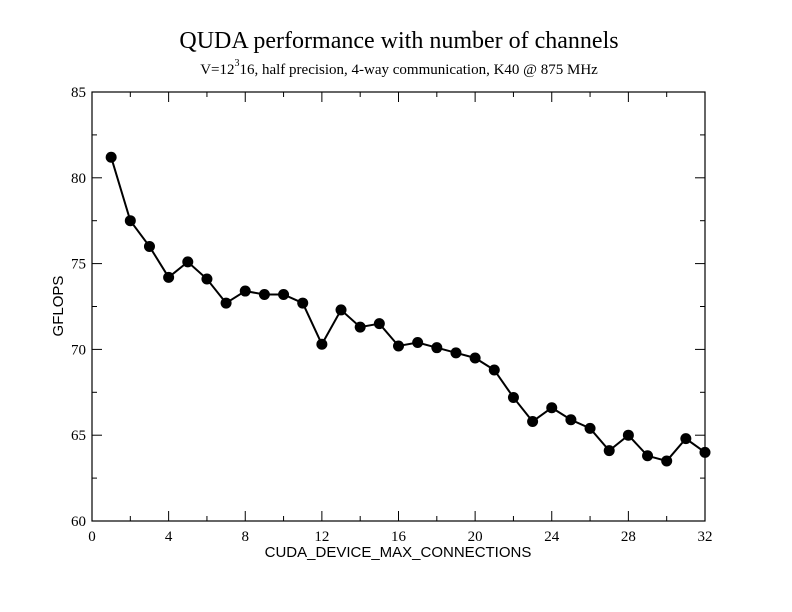 The height and width of the screenshot is (612, 792). What do you see at coordinates (705, 537) in the screenshot?
I see `x-tick-label: 32` at bounding box center [705, 537].